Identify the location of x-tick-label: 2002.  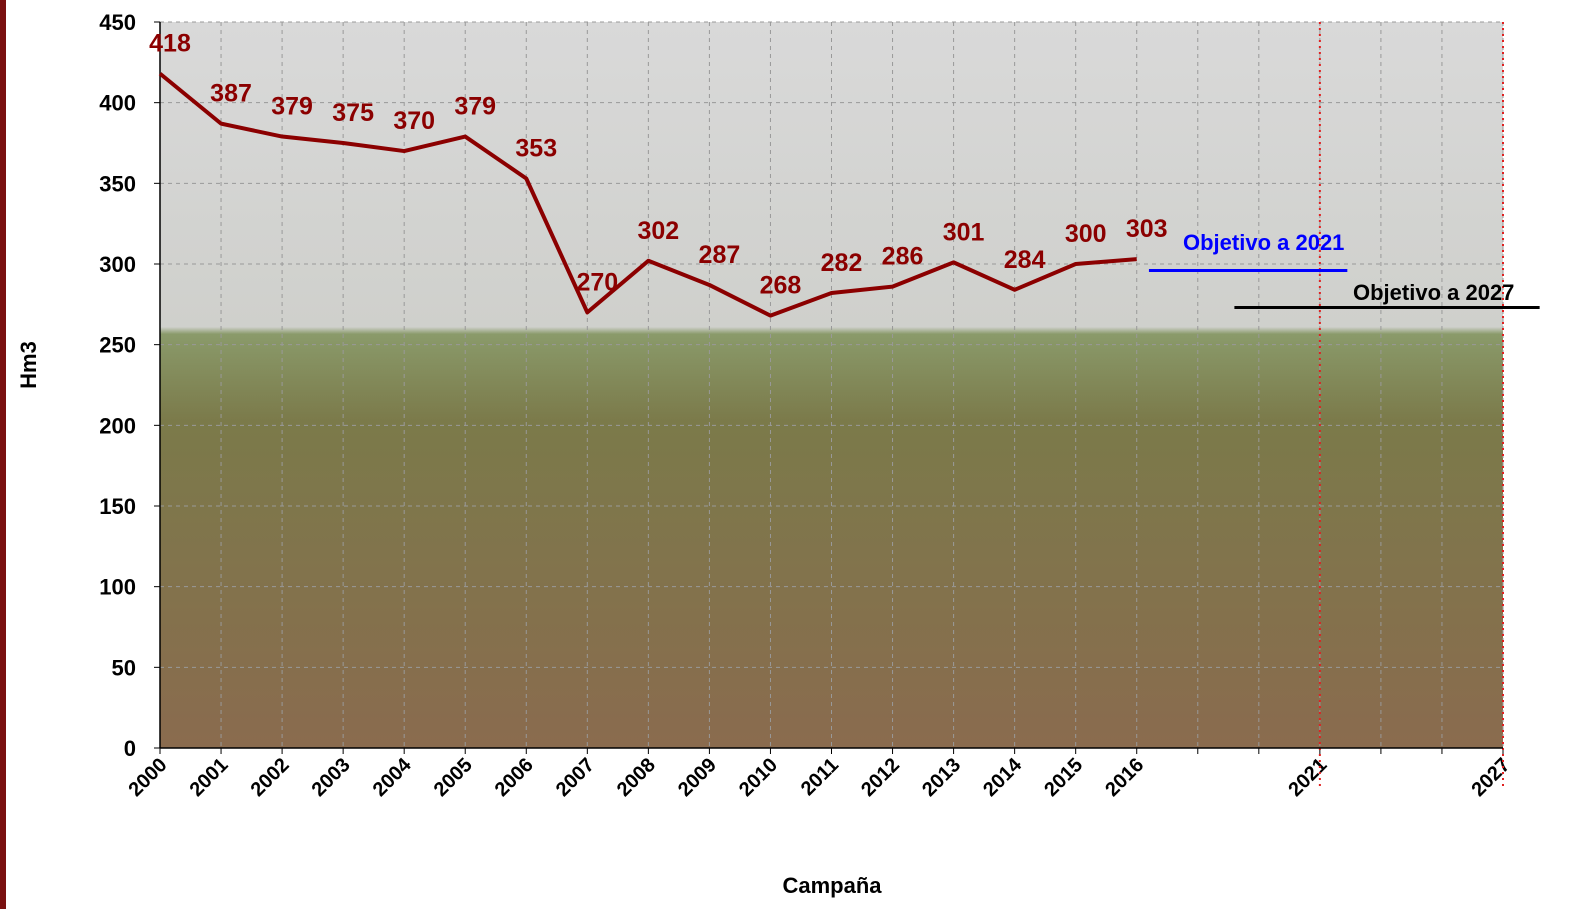
(270, 777).